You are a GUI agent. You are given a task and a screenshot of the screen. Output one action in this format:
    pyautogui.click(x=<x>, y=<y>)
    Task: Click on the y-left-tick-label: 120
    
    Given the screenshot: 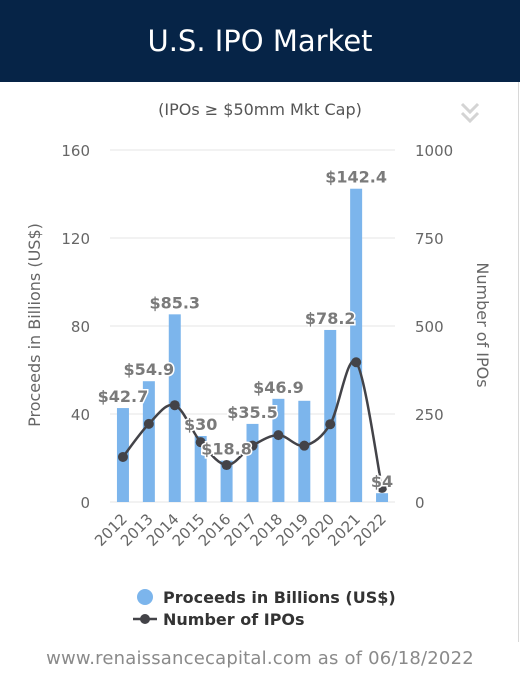 What is the action you would take?
    pyautogui.click(x=75, y=239)
    